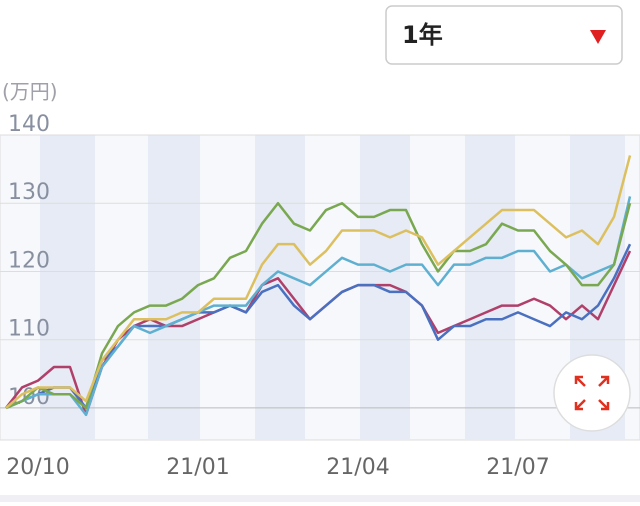 The height and width of the screenshot is (506, 640). What do you see at coordinates (37, 467) in the screenshot?
I see `x-tick-label: 20/10` at bounding box center [37, 467].